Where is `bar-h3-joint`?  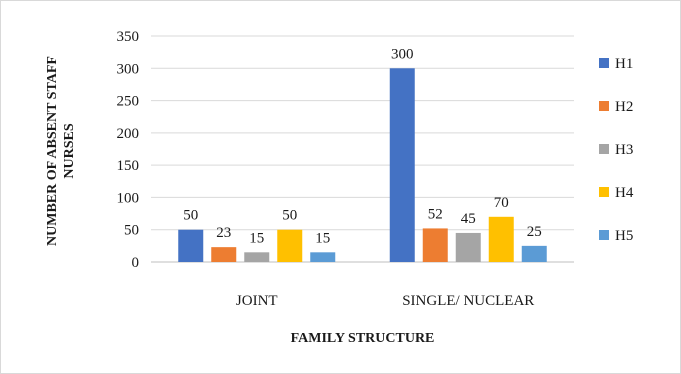 bar-h3-joint is located at coordinates (257, 257).